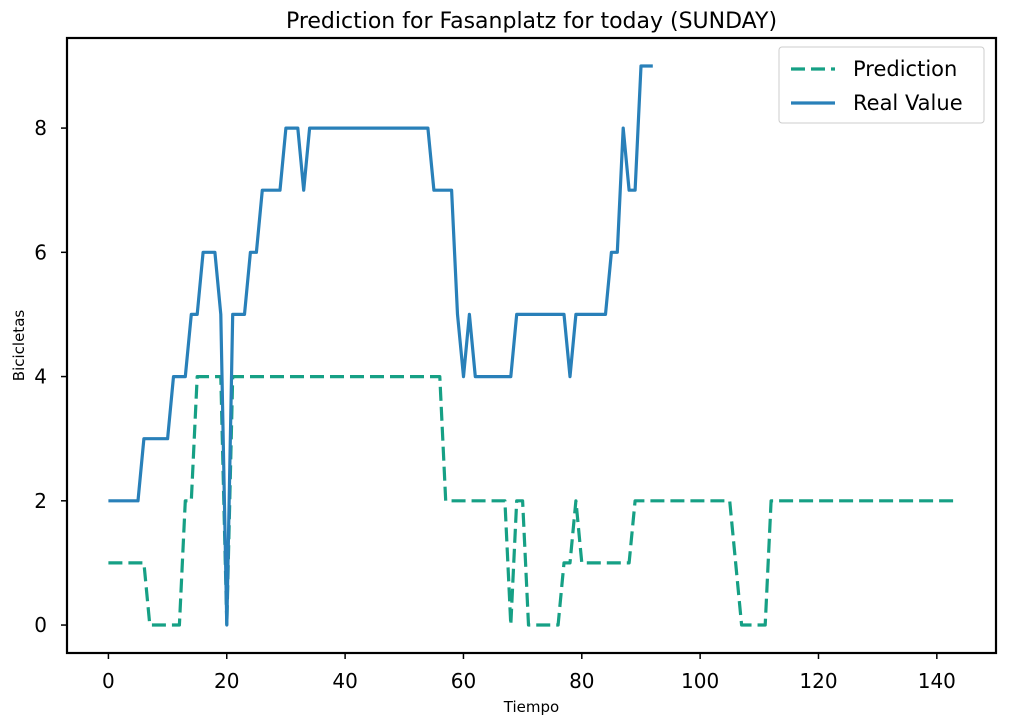 This screenshot has width=1014, height=727. Describe the element at coordinates (463, 681) in the screenshot. I see `x-tick-label: 60` at that location.